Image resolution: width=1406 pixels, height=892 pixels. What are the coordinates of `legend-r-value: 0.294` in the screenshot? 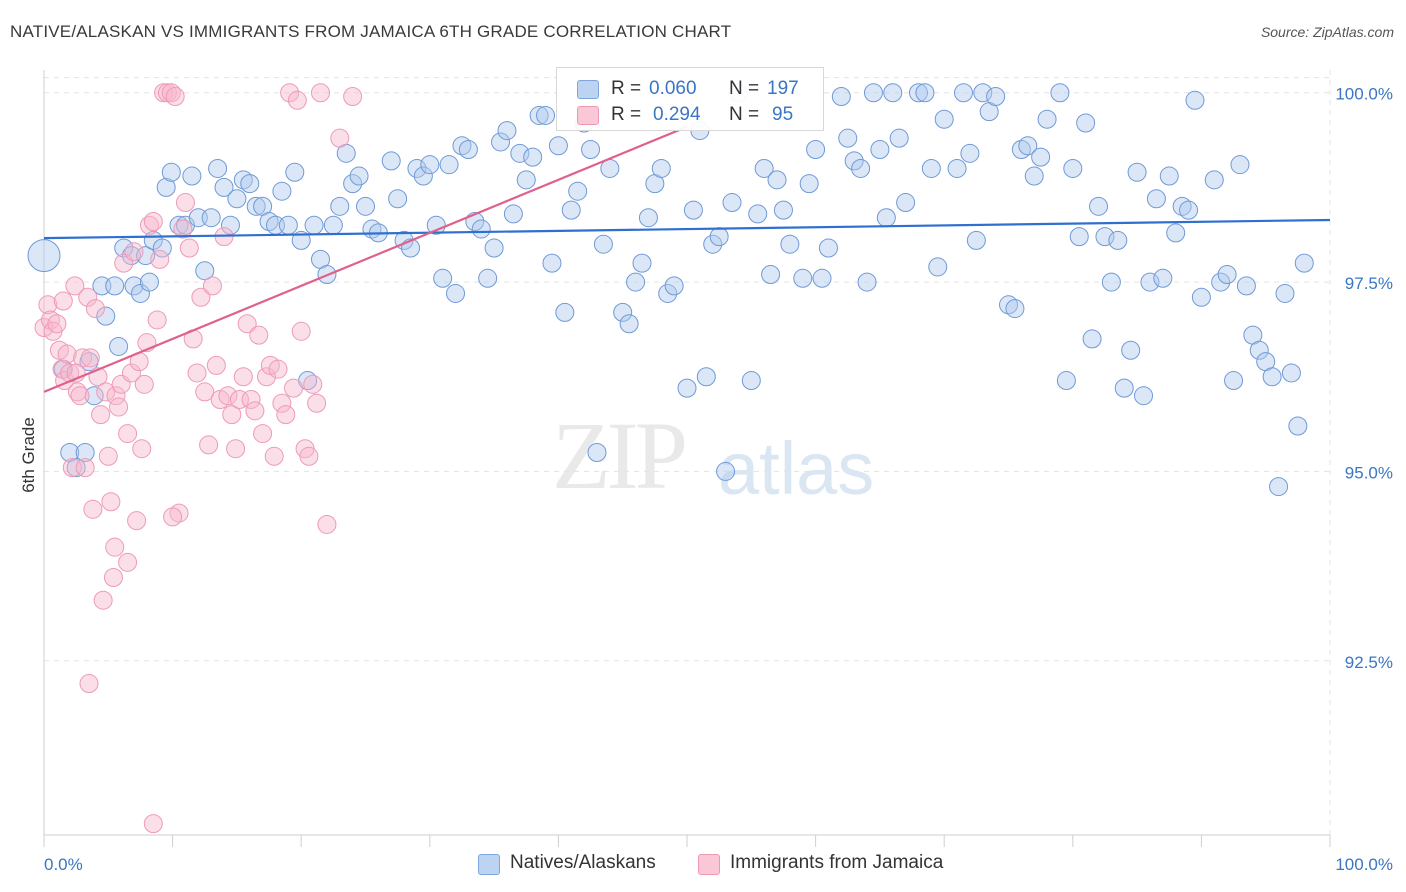 It's located at (677, 114).